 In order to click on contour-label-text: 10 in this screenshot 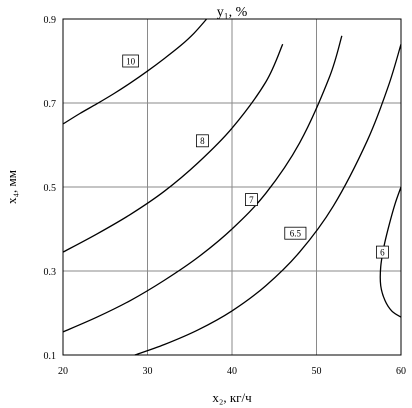, I will do `click(131, 61)`.